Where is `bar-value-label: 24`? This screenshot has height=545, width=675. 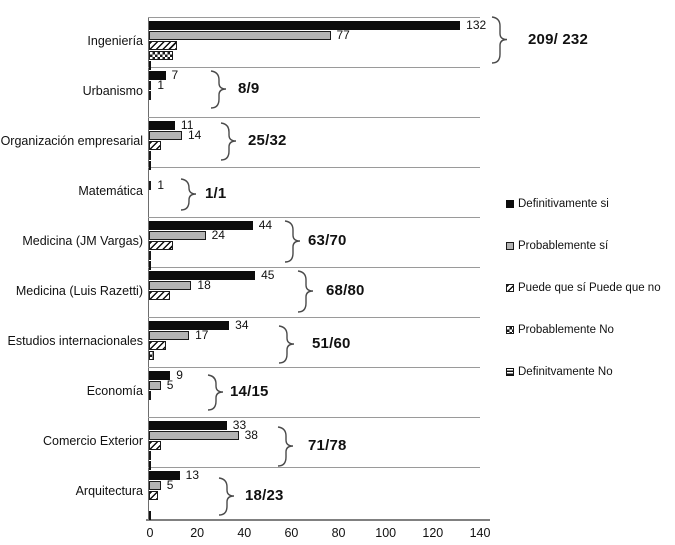
bar-value-label: 24 is located at coordinates (218, 235).